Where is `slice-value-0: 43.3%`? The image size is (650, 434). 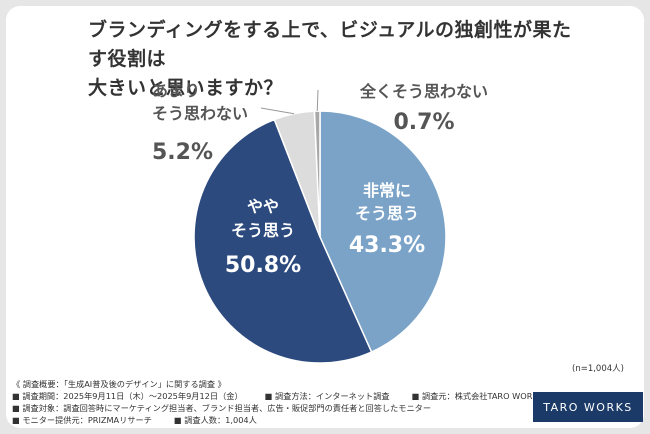 slice-value-0: 43.3% is located at coordinates (387, 245).